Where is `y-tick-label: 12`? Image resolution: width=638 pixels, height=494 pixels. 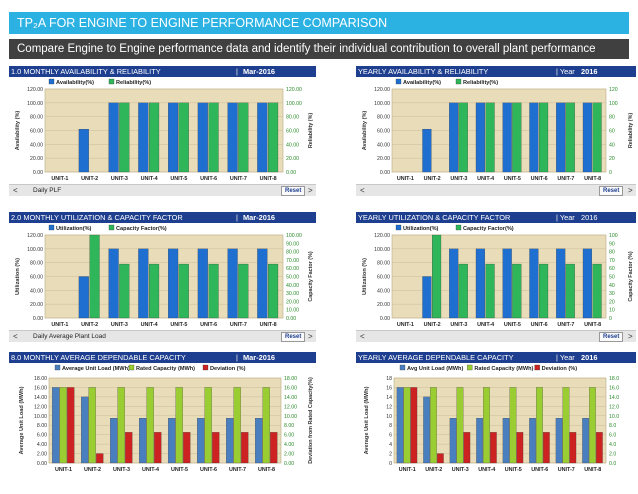 y-tick-label: 12 is located at coordinates (389, 407).